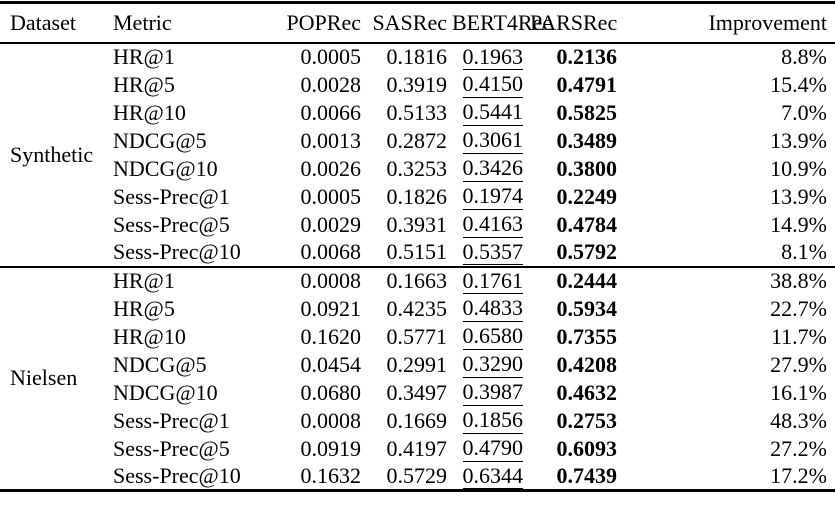  I want to click on parsrec-value: 0.5792, so click(587, 251).